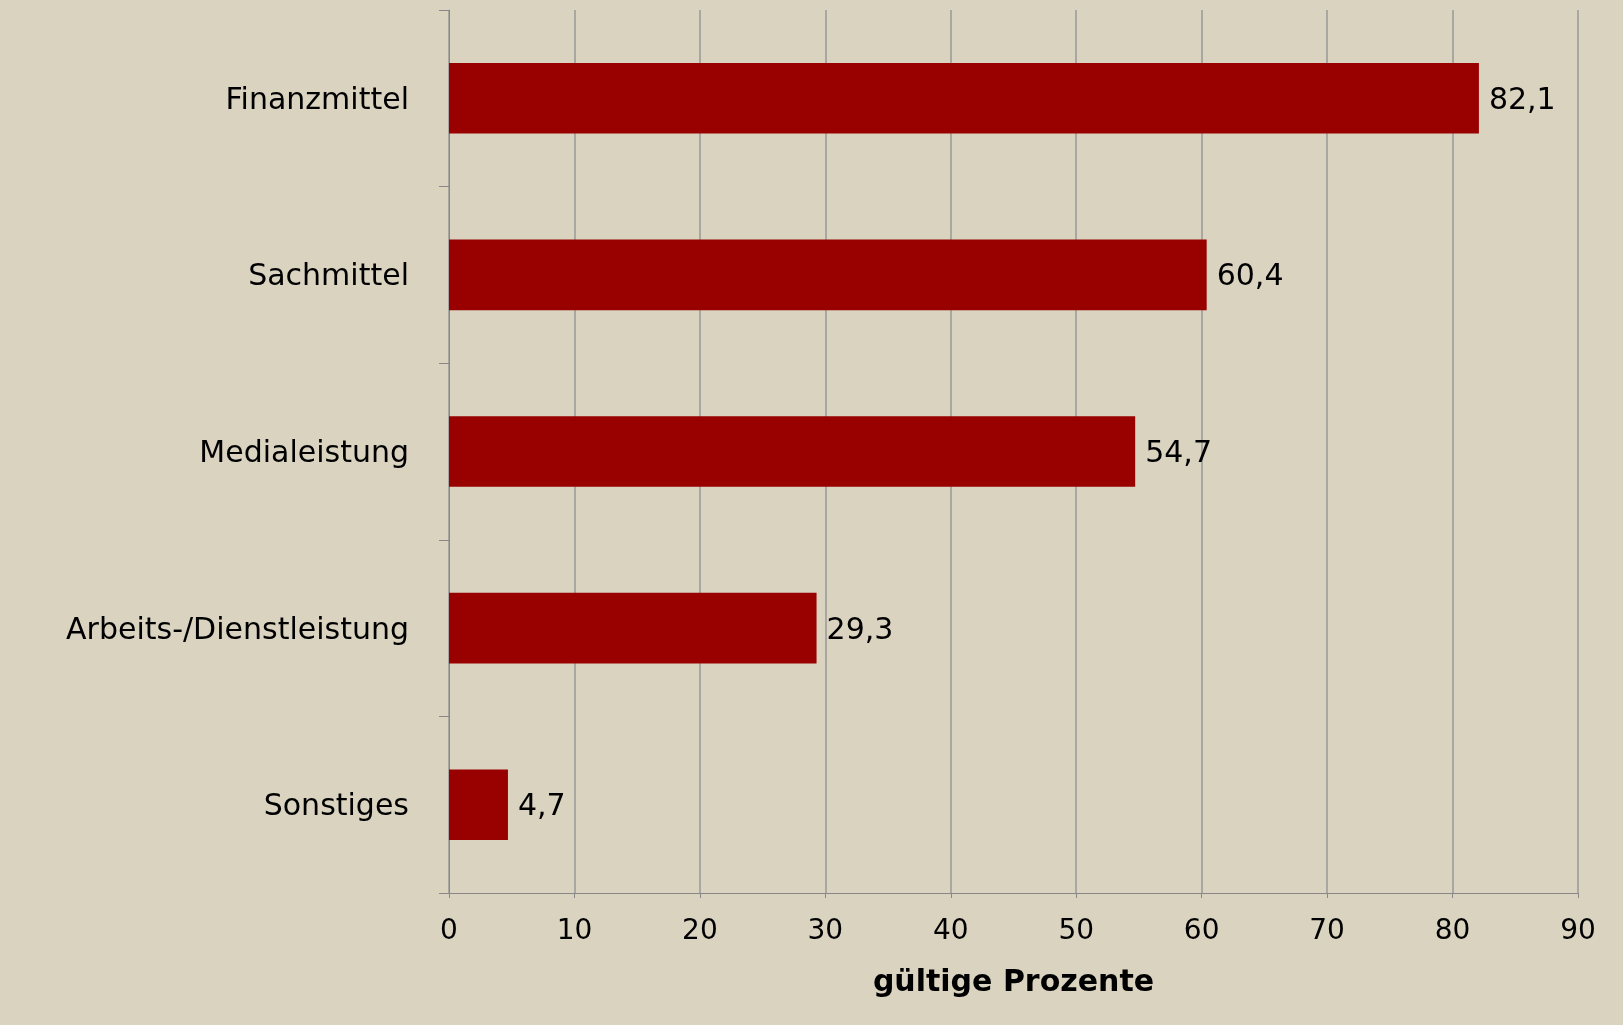 The width and height of the screenshot is (1623, 1025). I want to click on y-tick-label: Finanzmittel, so click(317, 98).